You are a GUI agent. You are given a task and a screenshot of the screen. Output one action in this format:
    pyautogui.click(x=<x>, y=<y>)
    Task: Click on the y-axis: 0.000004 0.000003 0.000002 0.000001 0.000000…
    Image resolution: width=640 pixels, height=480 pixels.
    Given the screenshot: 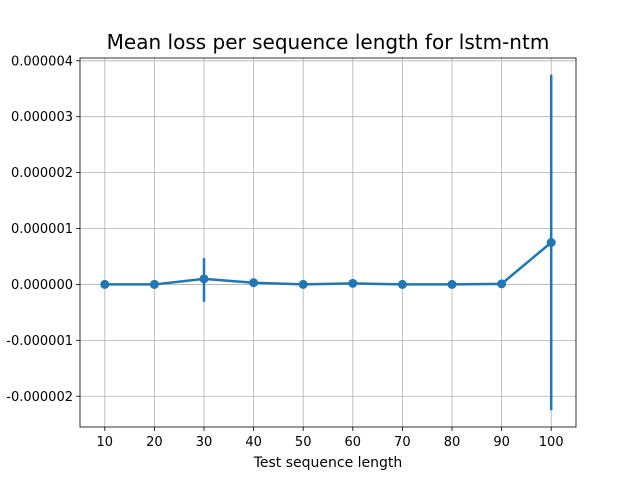 What is the action you would take?
    pyautogui.click(x=43, y=229)
    